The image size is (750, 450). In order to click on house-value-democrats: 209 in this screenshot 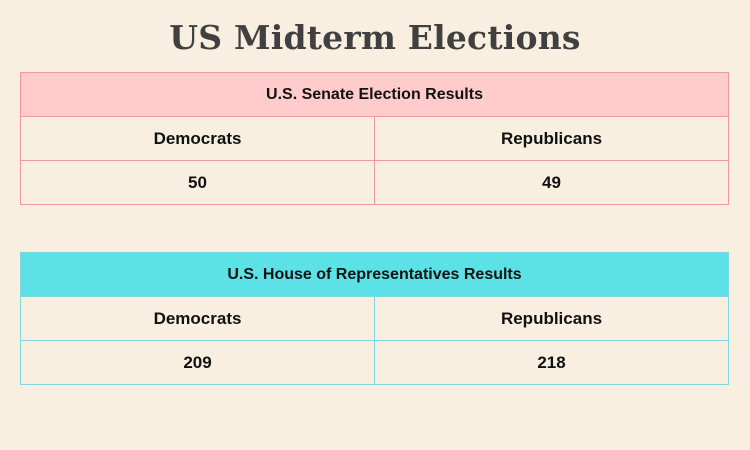, I will do `click(197, 362)`.